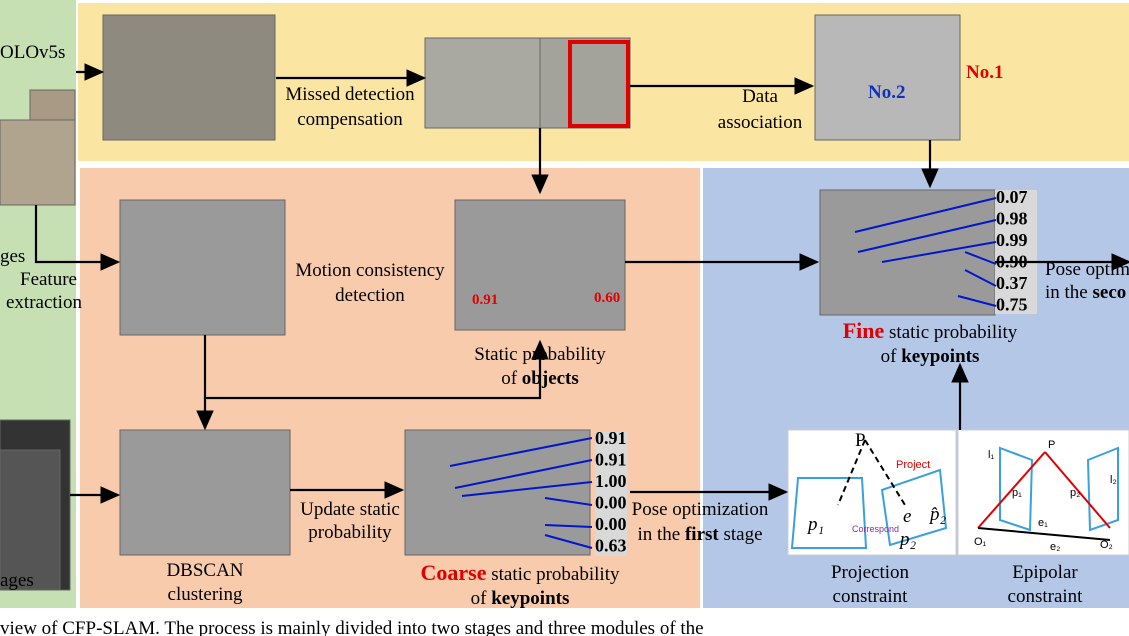  Describe the element at coordinates (1087, 269) in the screenshot. I see `label: Pose optim` at that location.